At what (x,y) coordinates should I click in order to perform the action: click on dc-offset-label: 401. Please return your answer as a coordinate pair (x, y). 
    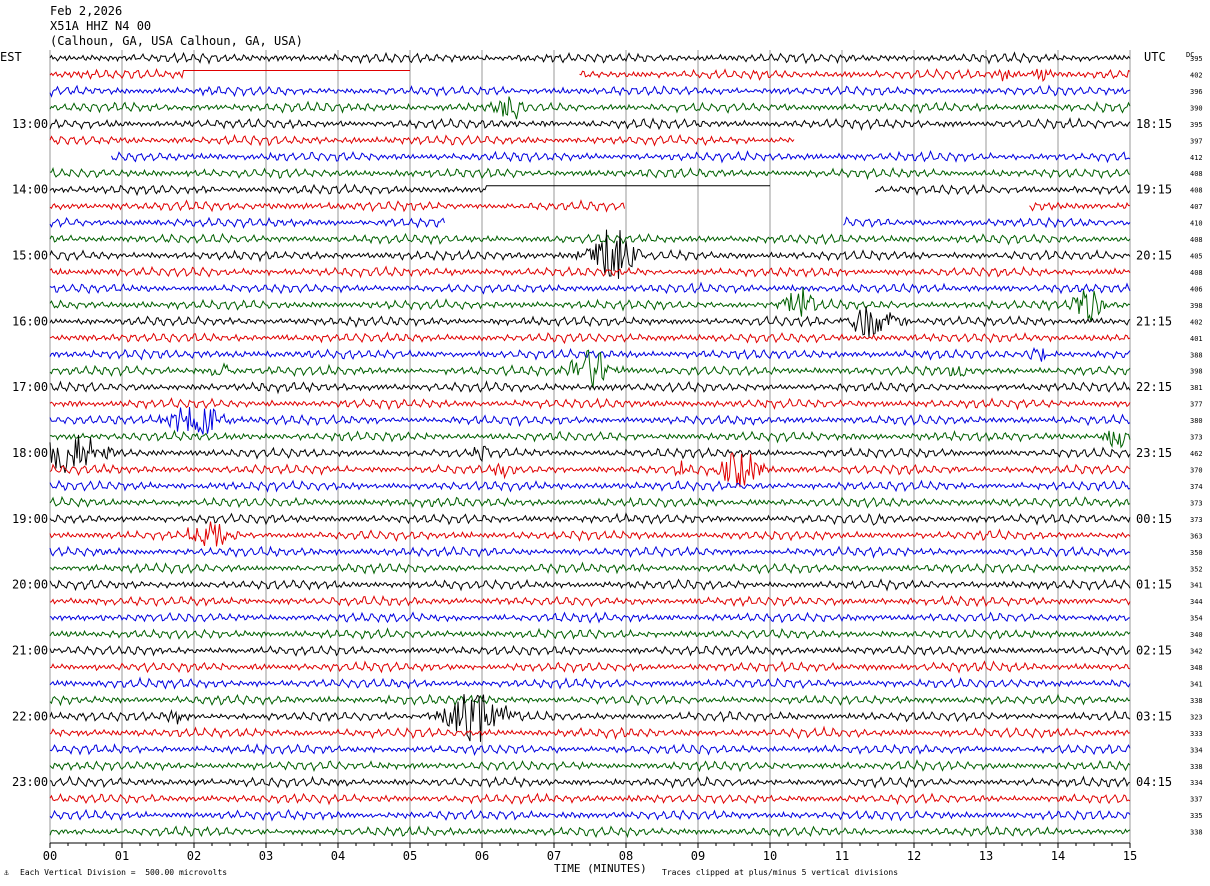
    Looking at the image, I should click on (1196, 339).